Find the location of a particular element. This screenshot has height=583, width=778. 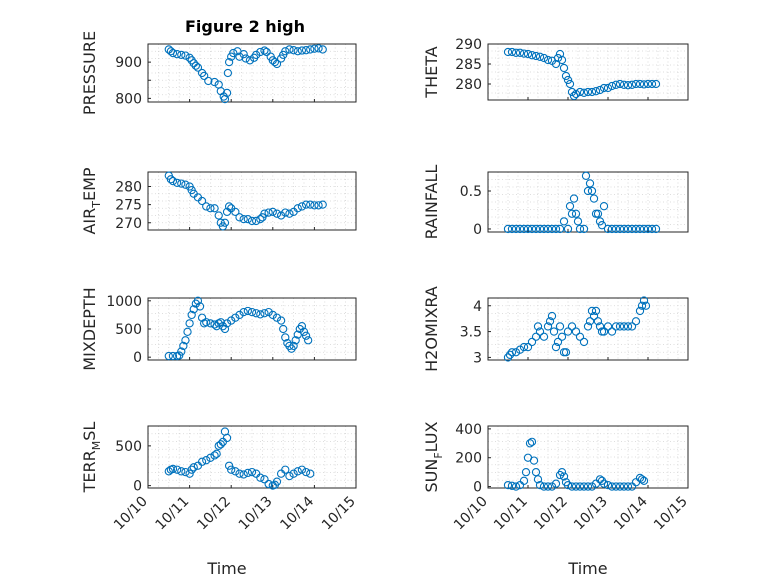

subplot-rainfall: 0 0.5 RAINFALL is located at coordinates (555, 202).